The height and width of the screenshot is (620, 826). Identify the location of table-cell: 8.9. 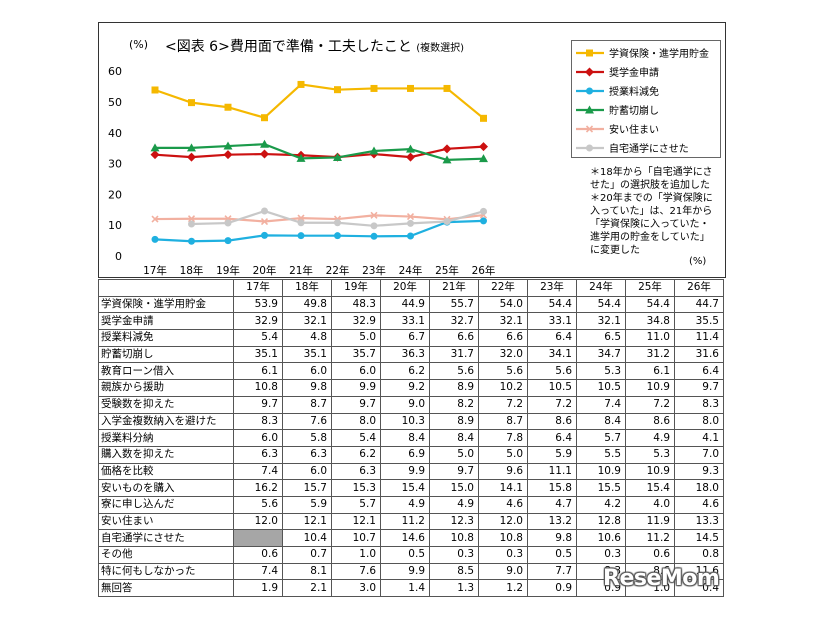
(454, 421).